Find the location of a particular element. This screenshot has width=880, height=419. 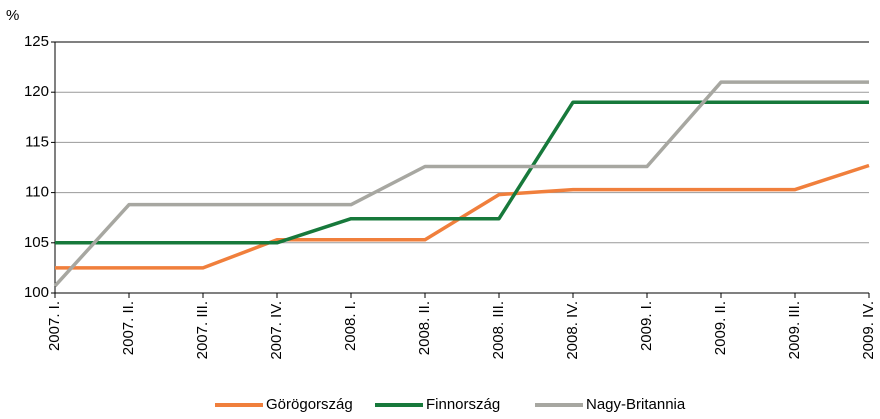

x-tick-label: 2008. III. is located at coordinates (498, 330).